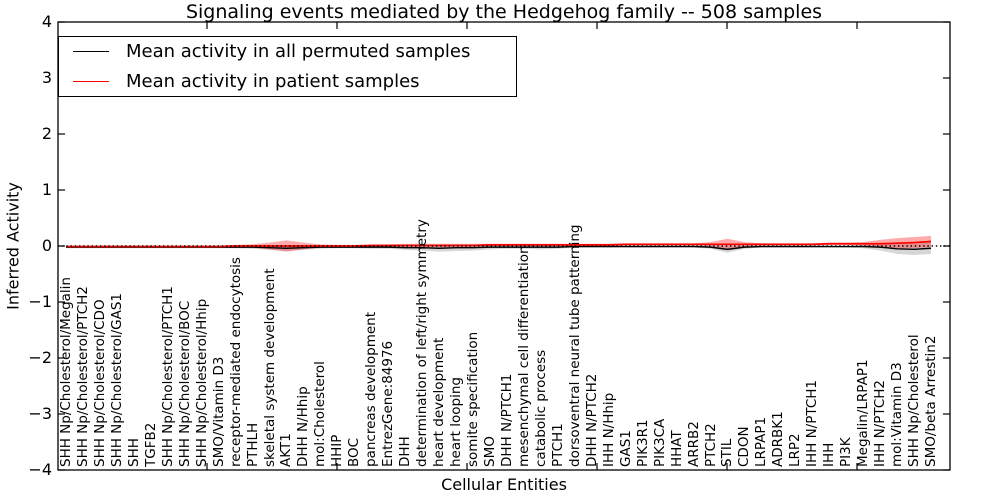 Image resolution: width=1000 pixels, height=500 pixels. Describe the element at coordinates (439, 402) in the screenshot. I see `x-tick-label: heart development` at that location.